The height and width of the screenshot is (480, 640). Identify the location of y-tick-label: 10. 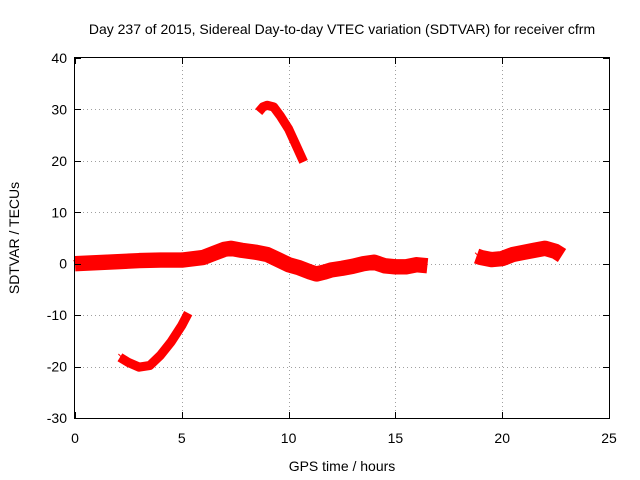
(59, 212).